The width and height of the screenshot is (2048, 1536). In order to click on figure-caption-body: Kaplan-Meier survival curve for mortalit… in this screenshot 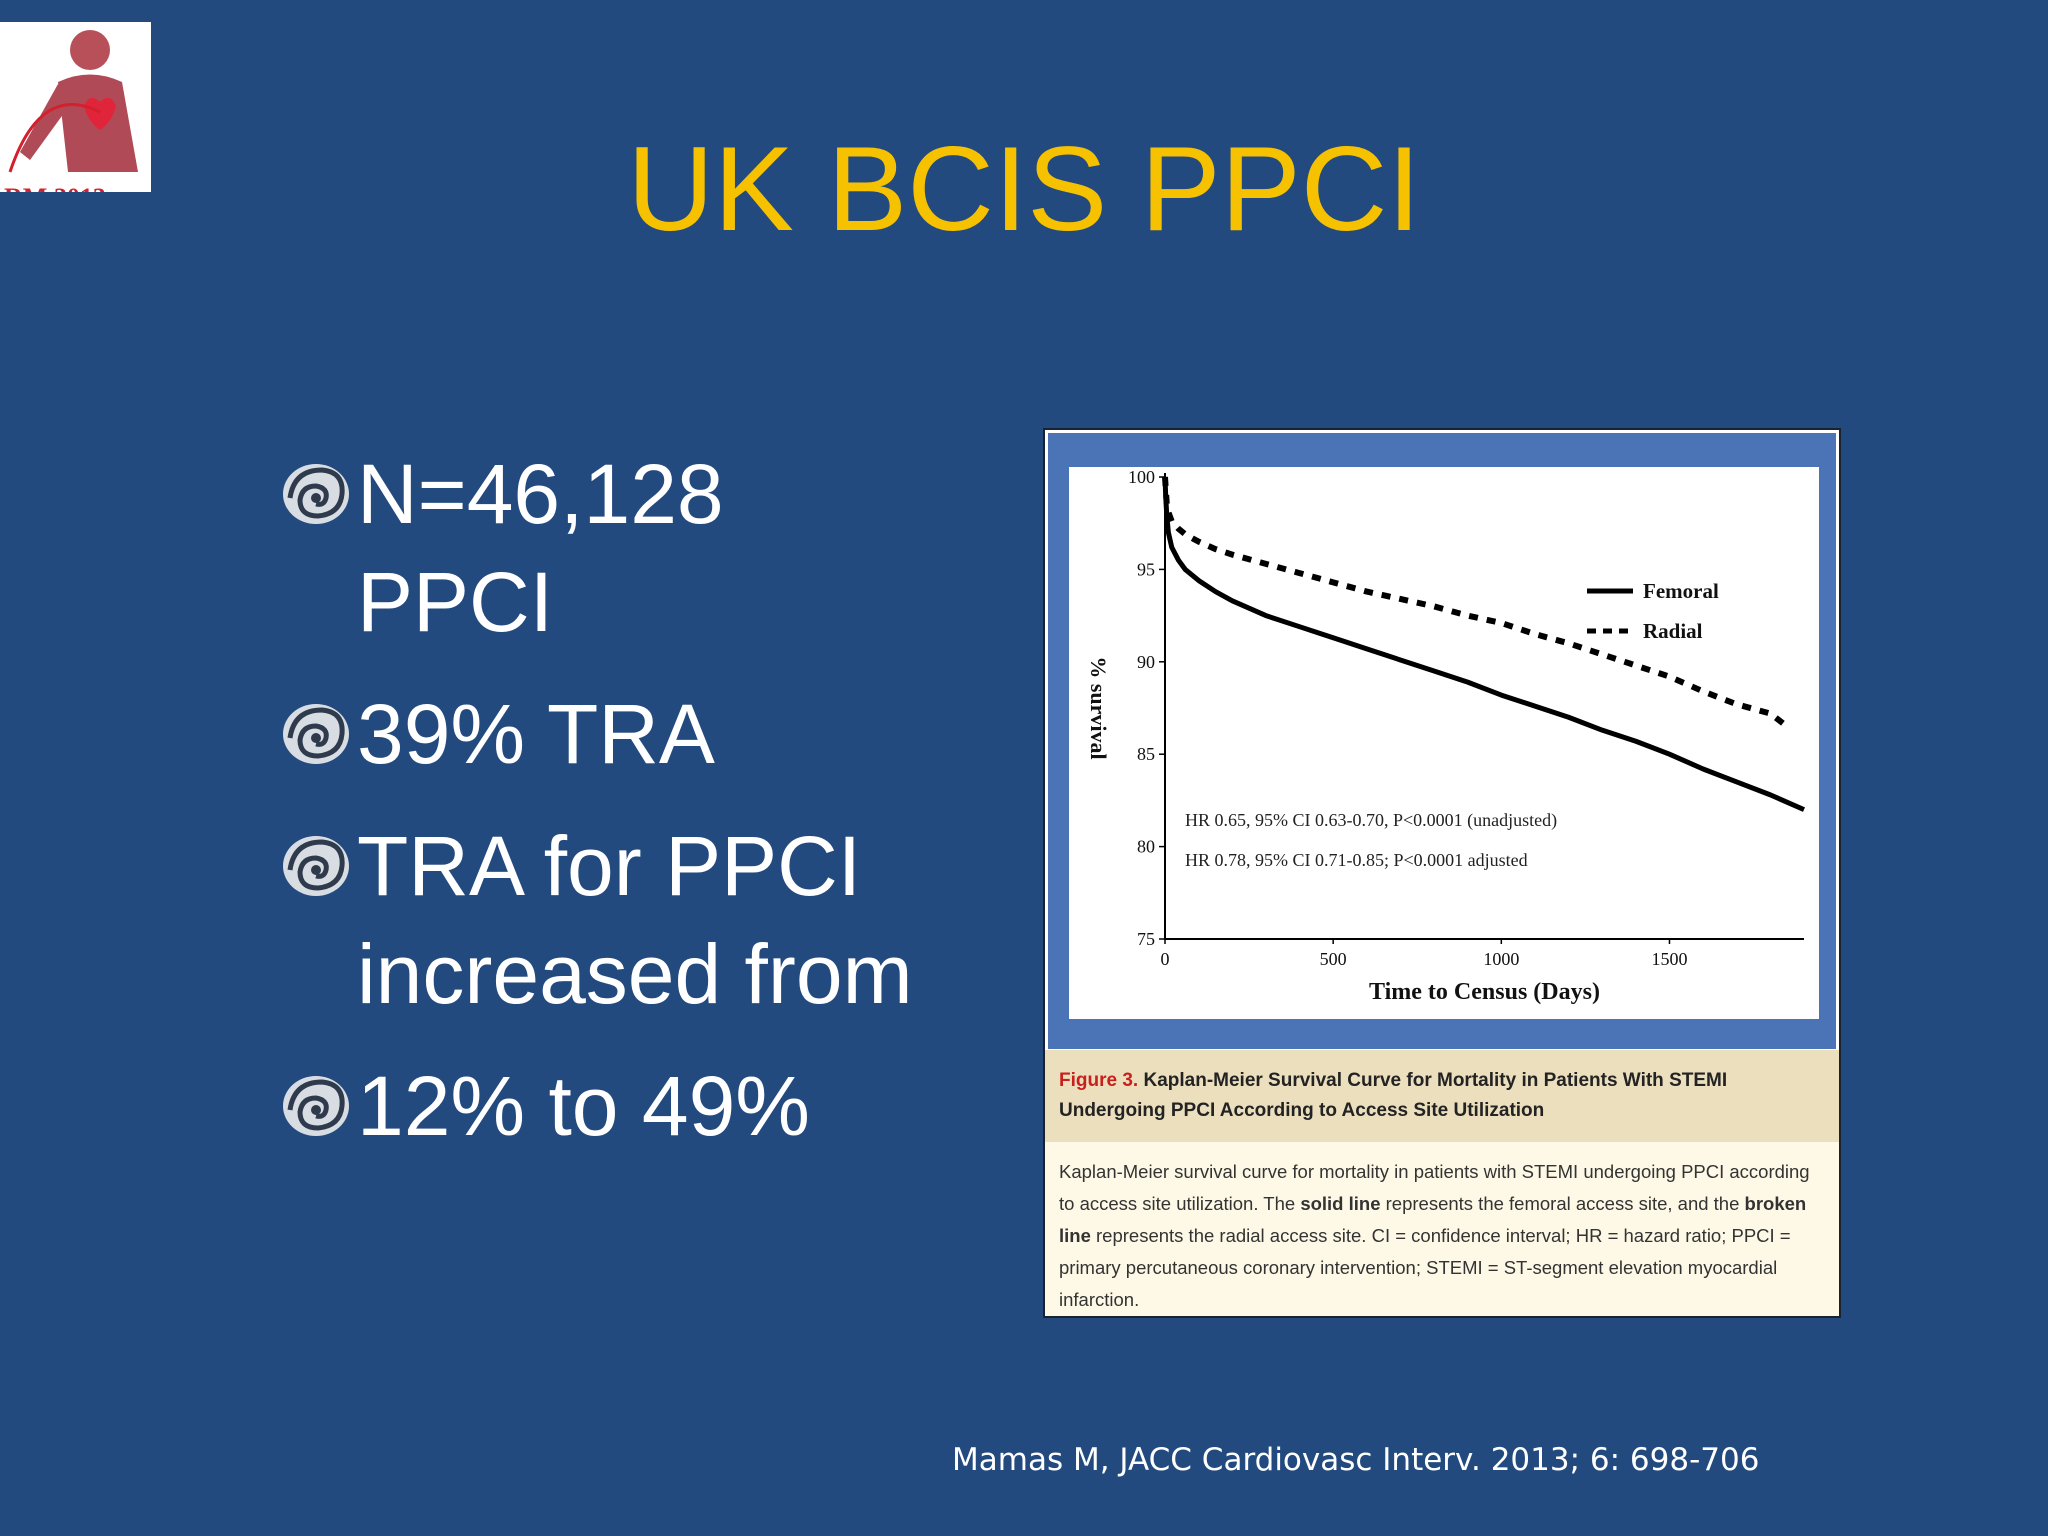, I will do `click(1442, 1229)`.